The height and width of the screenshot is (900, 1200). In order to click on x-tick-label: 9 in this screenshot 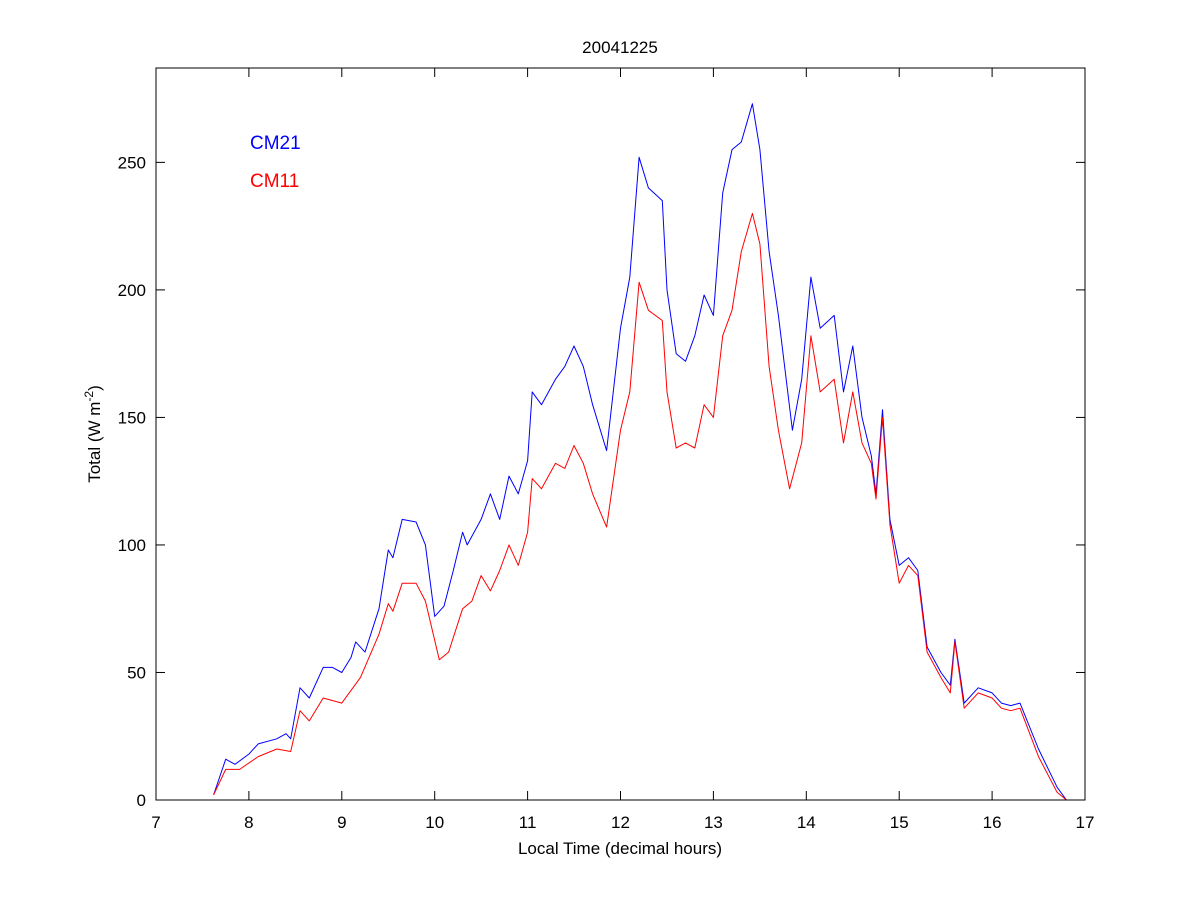, I will do `click(341, 822)`.